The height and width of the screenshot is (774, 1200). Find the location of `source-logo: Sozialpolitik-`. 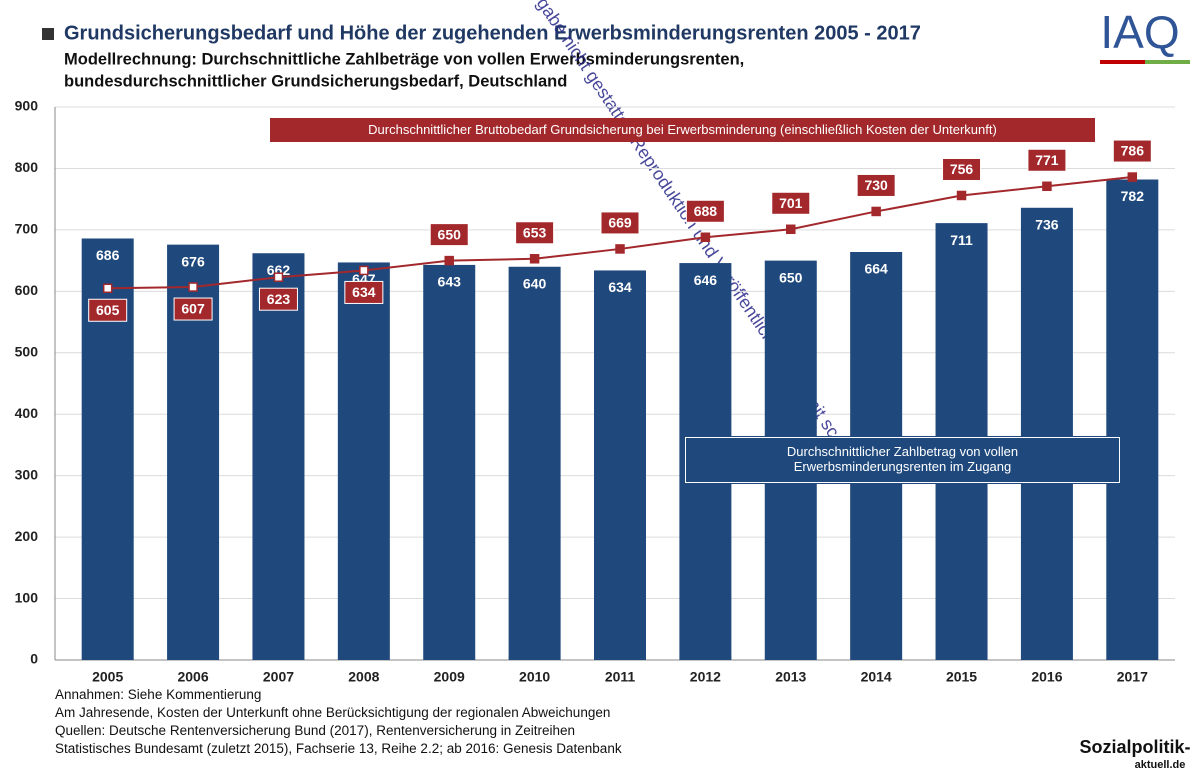

source-logo: Sozialpolitik- is located at coordinates (1134, 747).